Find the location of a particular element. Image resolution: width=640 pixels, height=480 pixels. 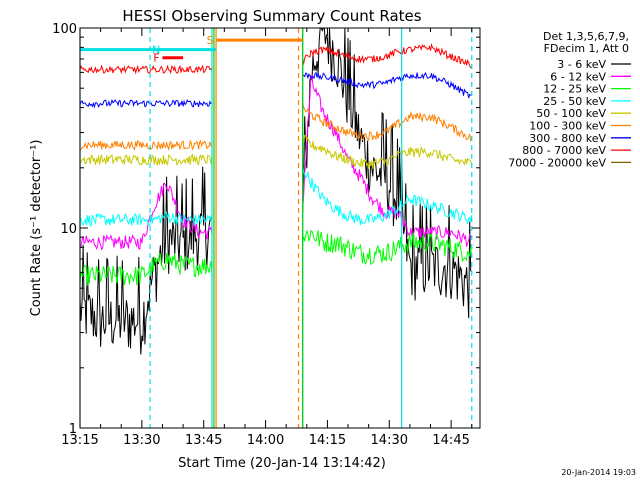

x-tick-label-1: 13:30 is located at coordinates (141, 440).